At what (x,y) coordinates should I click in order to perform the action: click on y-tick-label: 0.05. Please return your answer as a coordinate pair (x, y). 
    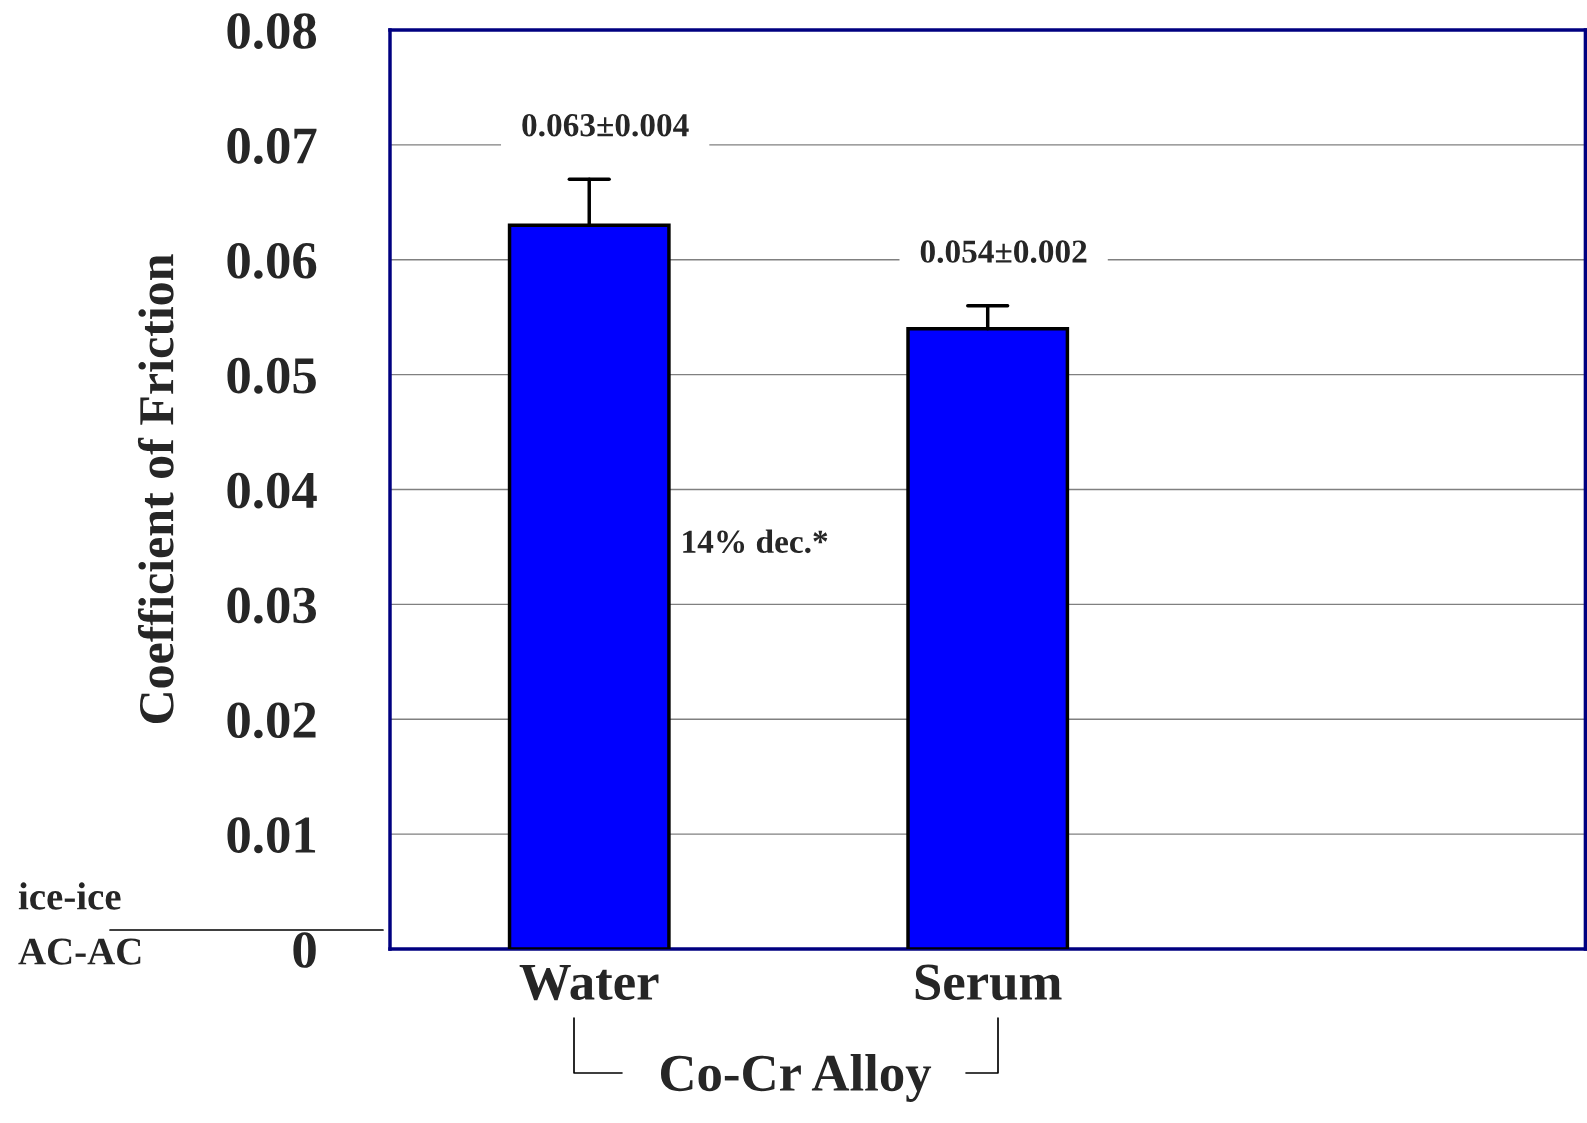
    Looking at the image, I should click on (271, 375).